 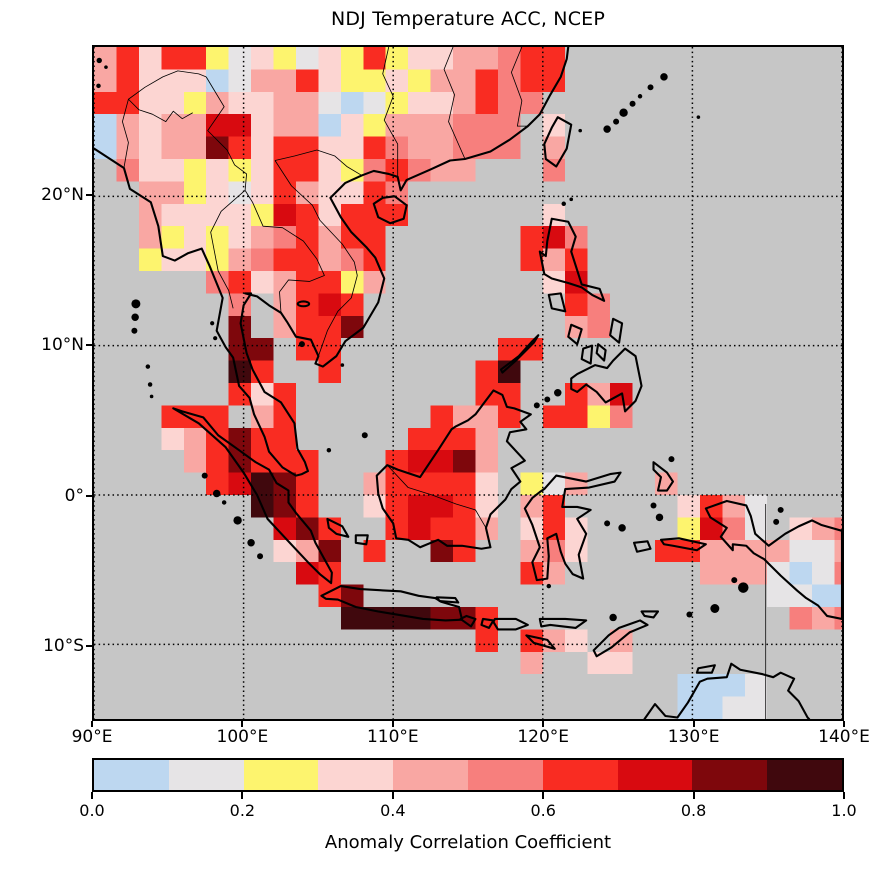 I want to click on coast-timor, so click(x=620, y=638).